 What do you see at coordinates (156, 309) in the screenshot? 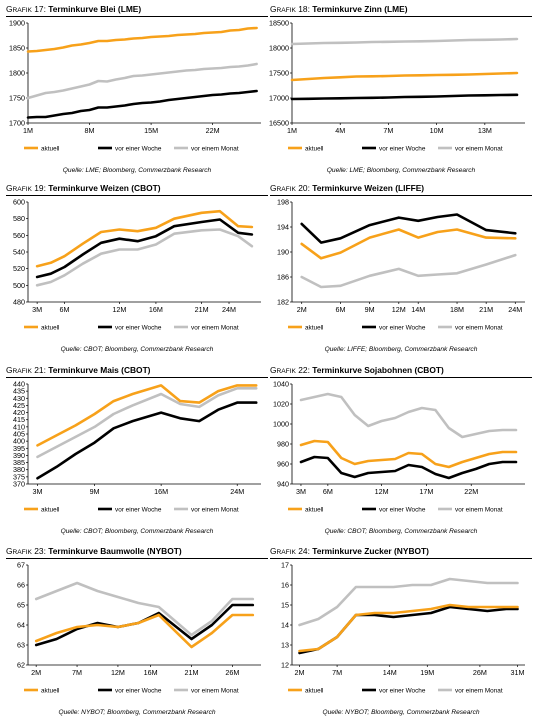
I see `x-tick-label: 16M` at bounding box center [156, 309].